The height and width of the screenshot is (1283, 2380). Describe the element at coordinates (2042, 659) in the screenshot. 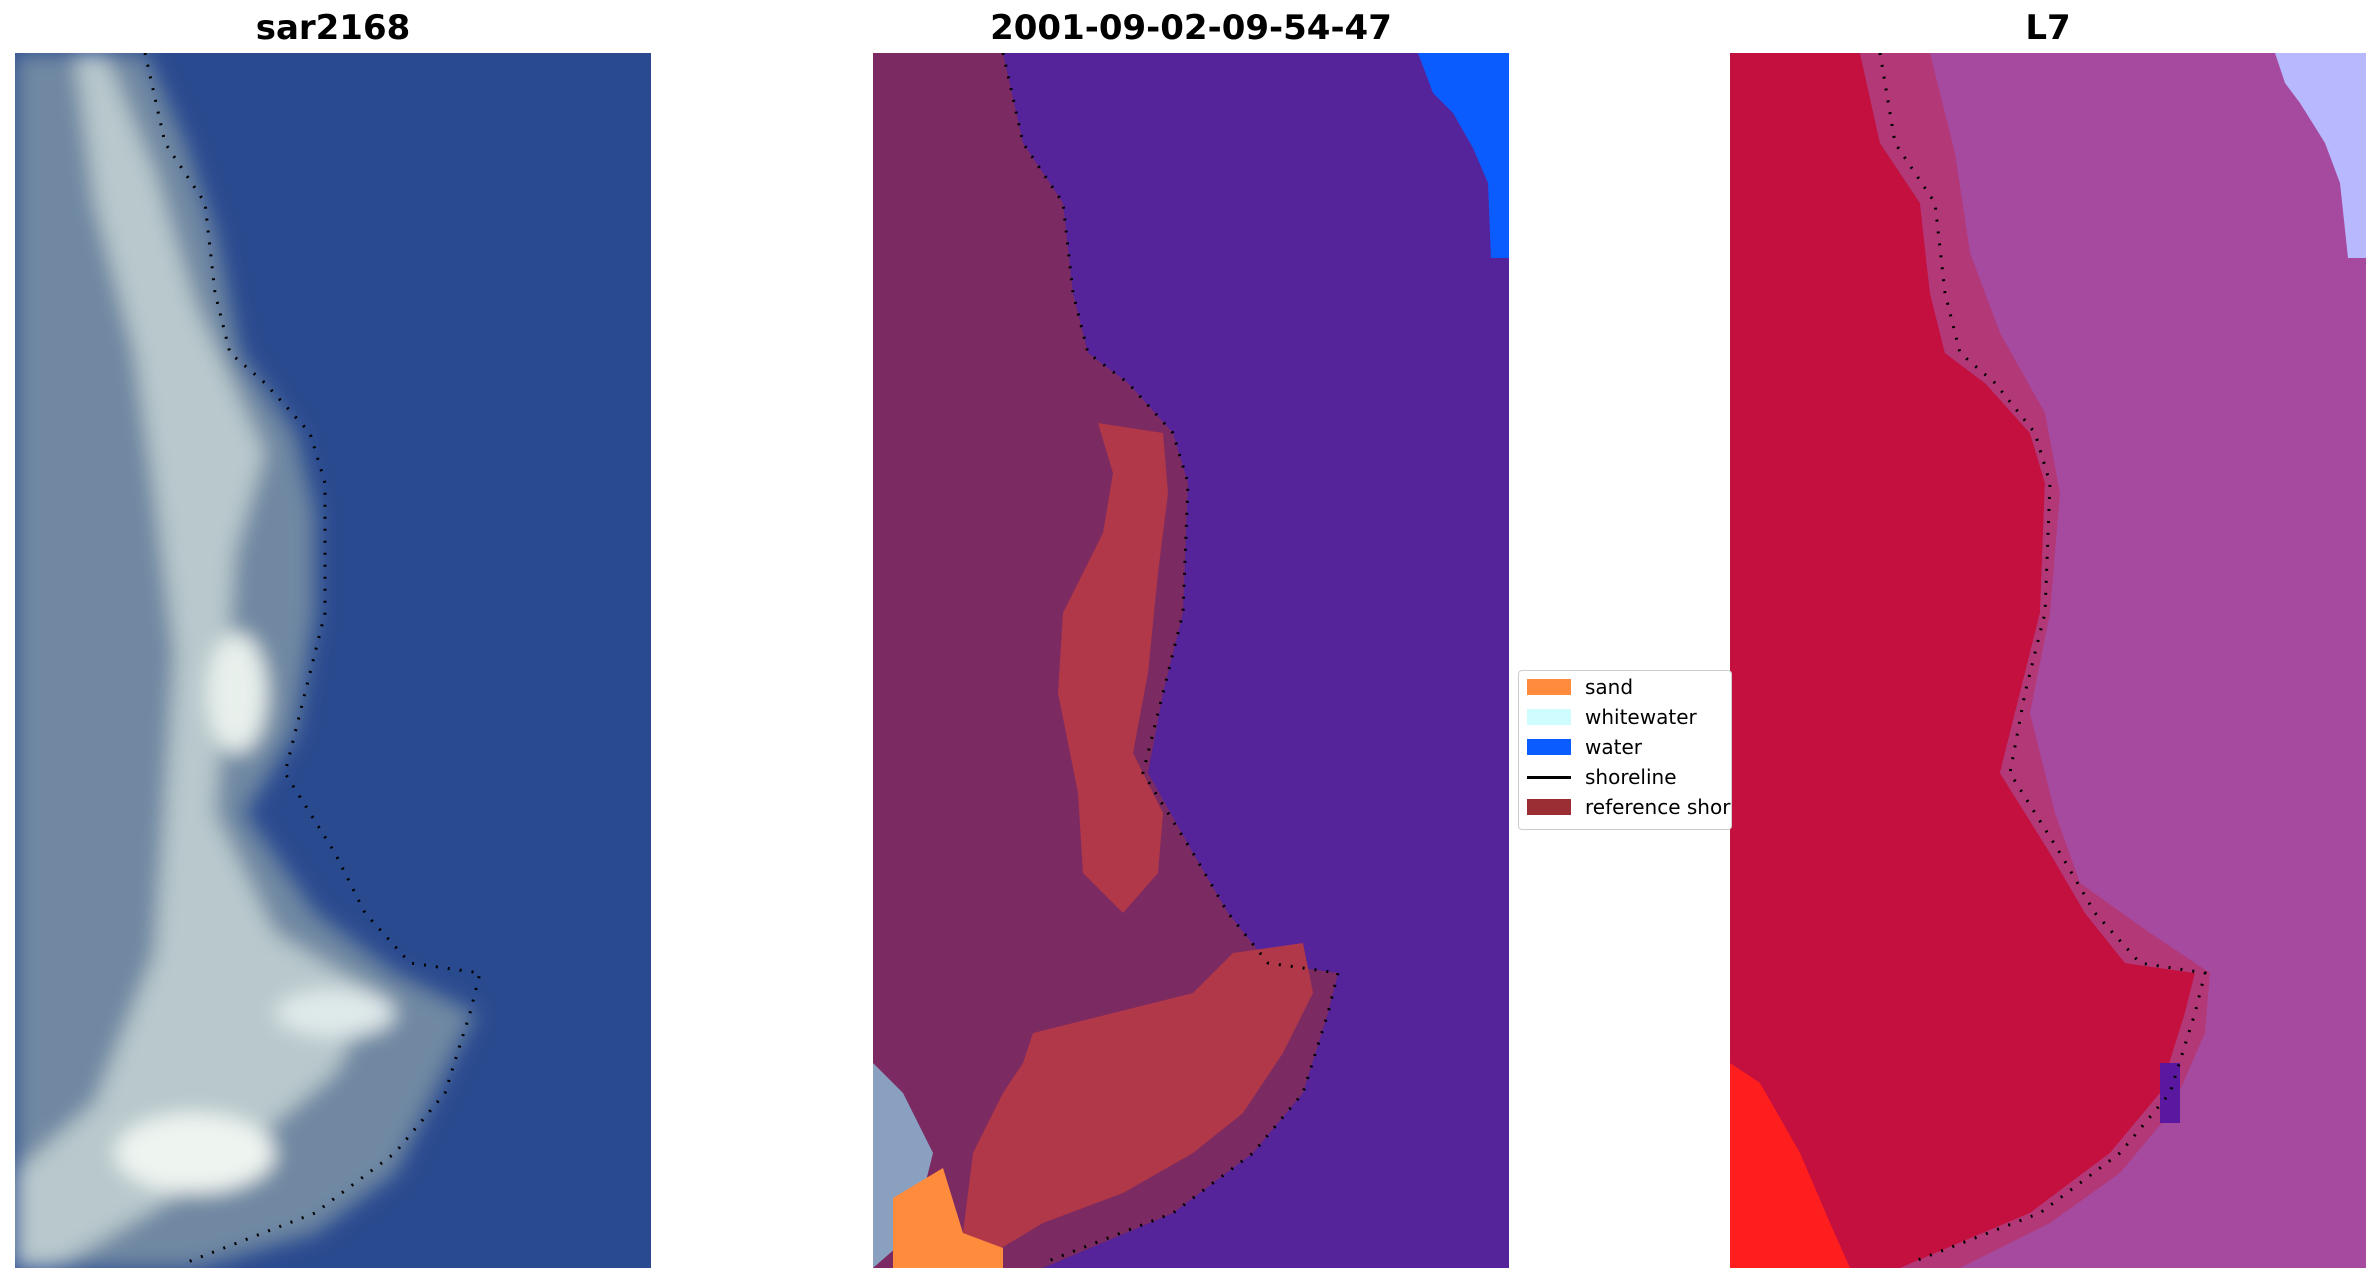

I see `panel-3-shoreline` at that location.